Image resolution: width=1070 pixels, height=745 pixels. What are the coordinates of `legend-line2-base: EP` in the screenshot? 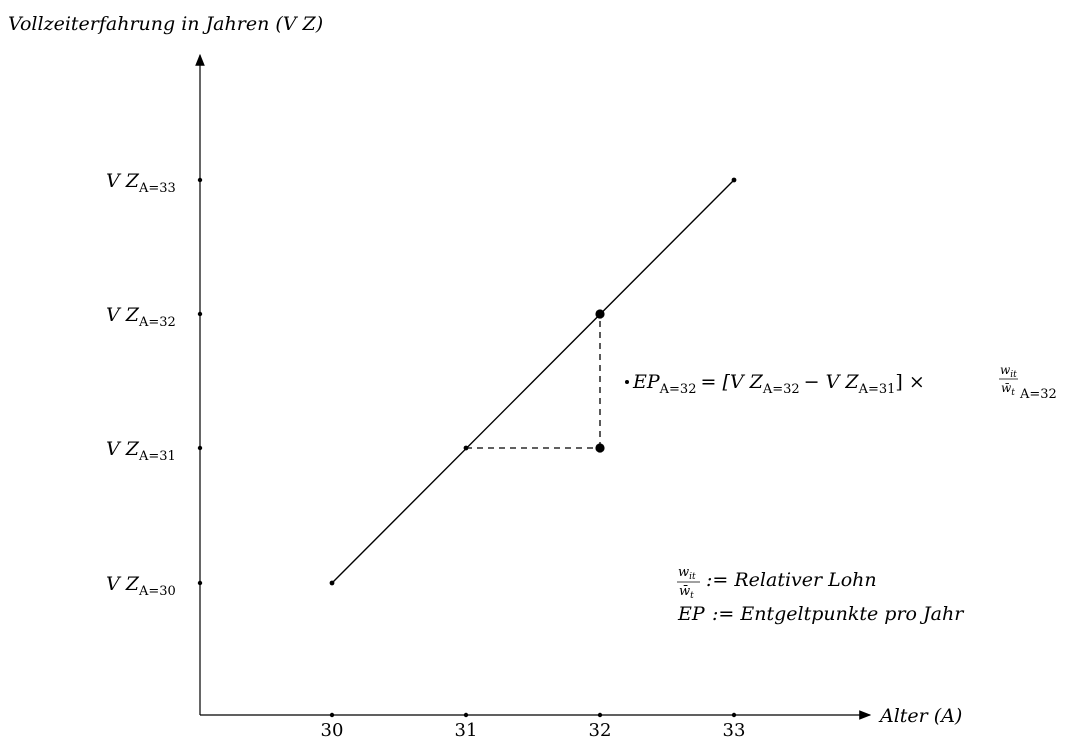 It's located at (691, 614).